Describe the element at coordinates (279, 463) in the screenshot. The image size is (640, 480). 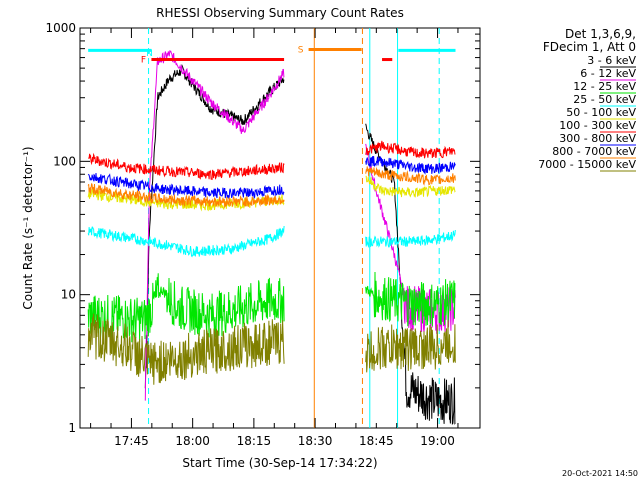
I see `x-axis-label: Start Time (30-Sep-14 17:34:22)` at that location.